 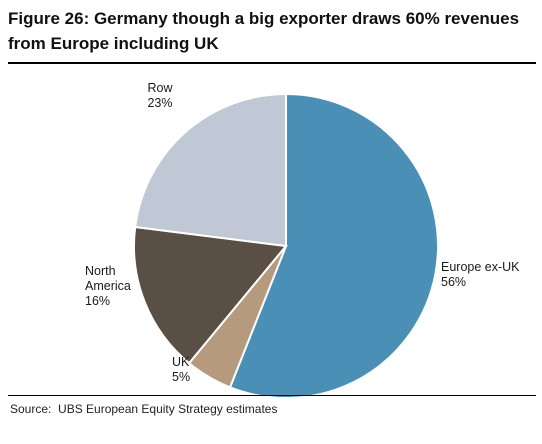 I want to click on data-label-north-america: North America 16%, so click(x=108, y=286).